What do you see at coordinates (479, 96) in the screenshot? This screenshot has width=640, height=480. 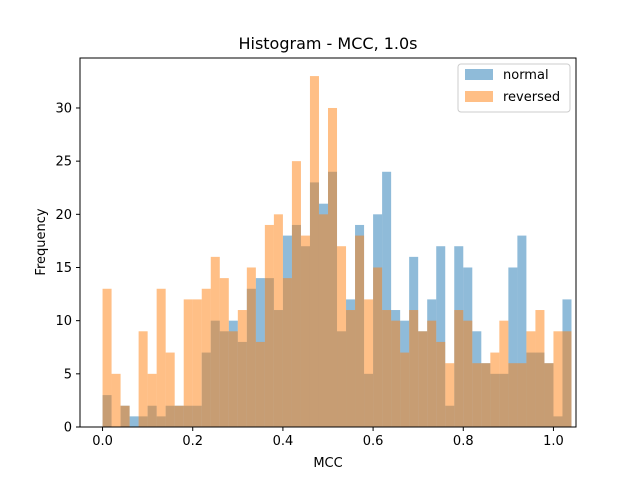 I see `legend-swatch-reversed` at bounding box center [479, 96].